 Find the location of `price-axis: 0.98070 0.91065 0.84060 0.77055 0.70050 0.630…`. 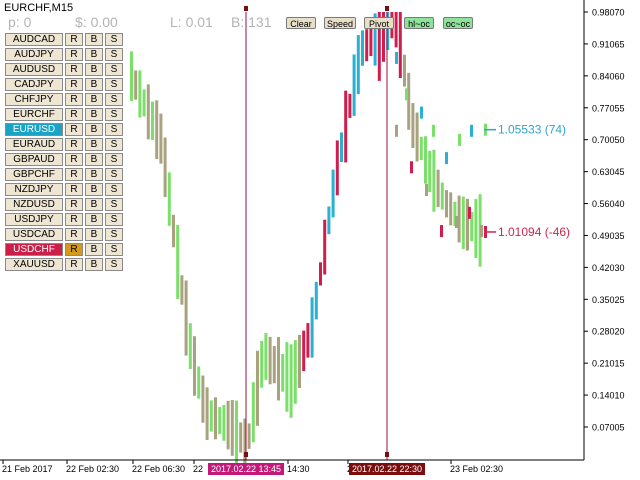

price-axis: 0.98070 0.91065 0.84060 0.77055 0.70050 0.630… is located at coordinates (604, 230).